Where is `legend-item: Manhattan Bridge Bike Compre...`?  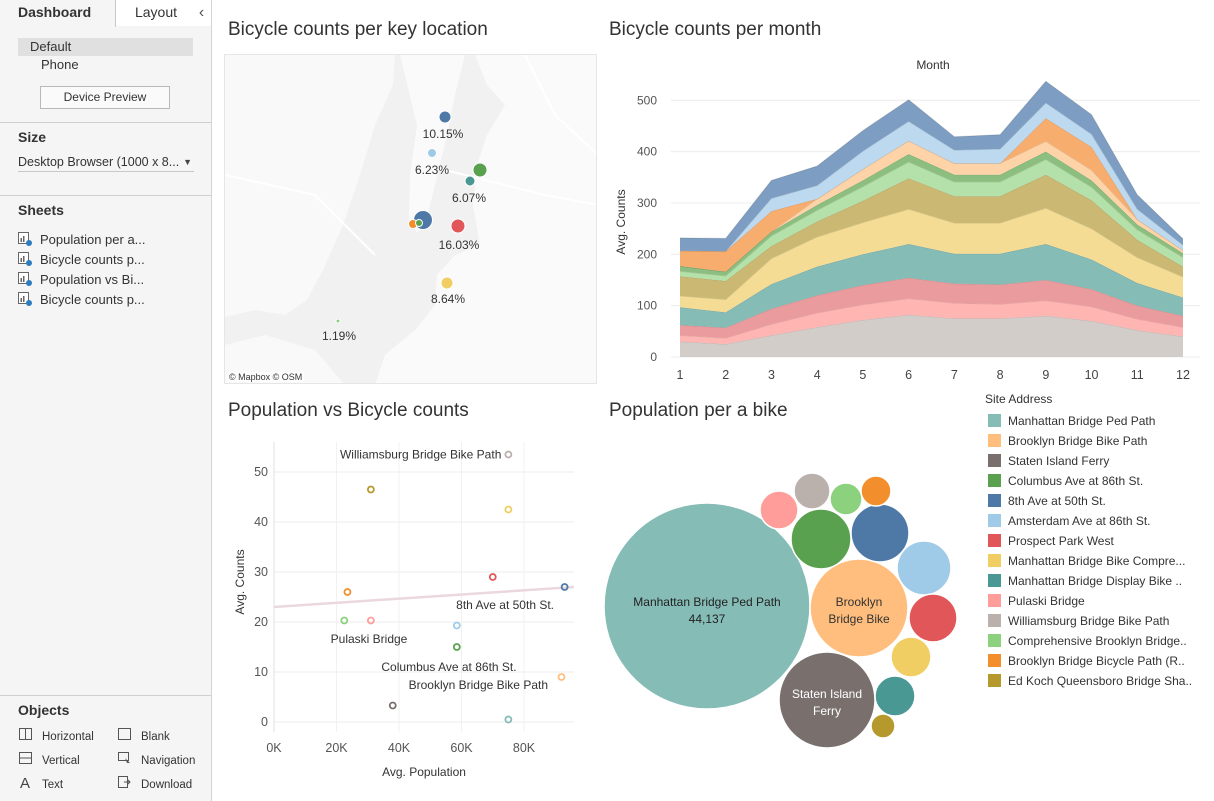
legend-item: Manhattan Bridge Bike Compre... is located at coordinates (1095, 561).